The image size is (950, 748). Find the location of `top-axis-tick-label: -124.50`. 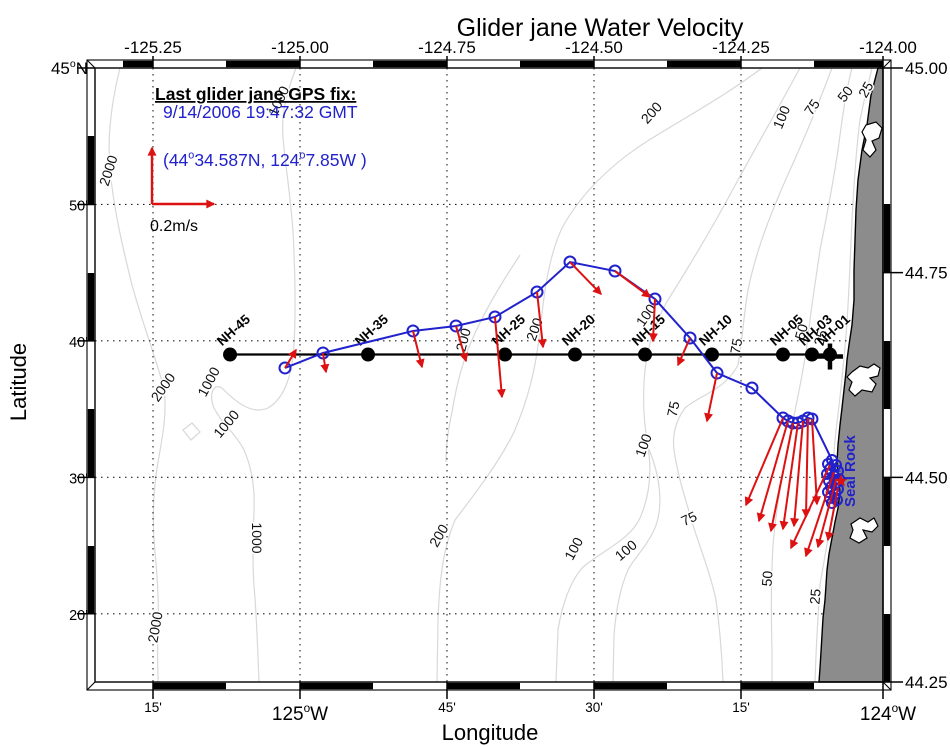

top-axis-tick-label: -124.50 is located at coordinates (594, 47).